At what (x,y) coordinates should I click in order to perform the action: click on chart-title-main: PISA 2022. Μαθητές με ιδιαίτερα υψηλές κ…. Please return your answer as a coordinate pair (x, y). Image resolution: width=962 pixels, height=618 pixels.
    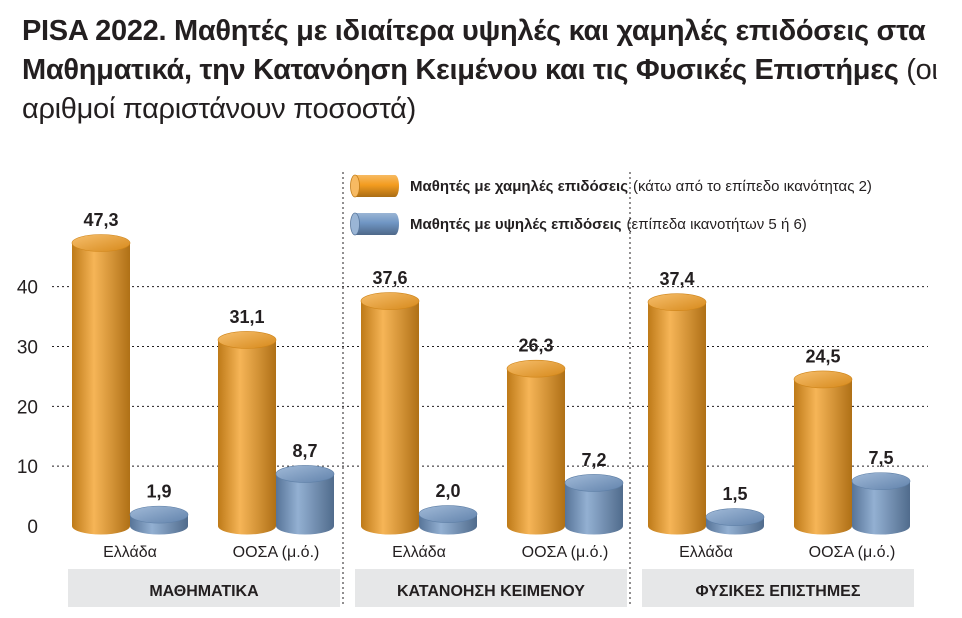
    Looking at the image, I should click on (474, 50).